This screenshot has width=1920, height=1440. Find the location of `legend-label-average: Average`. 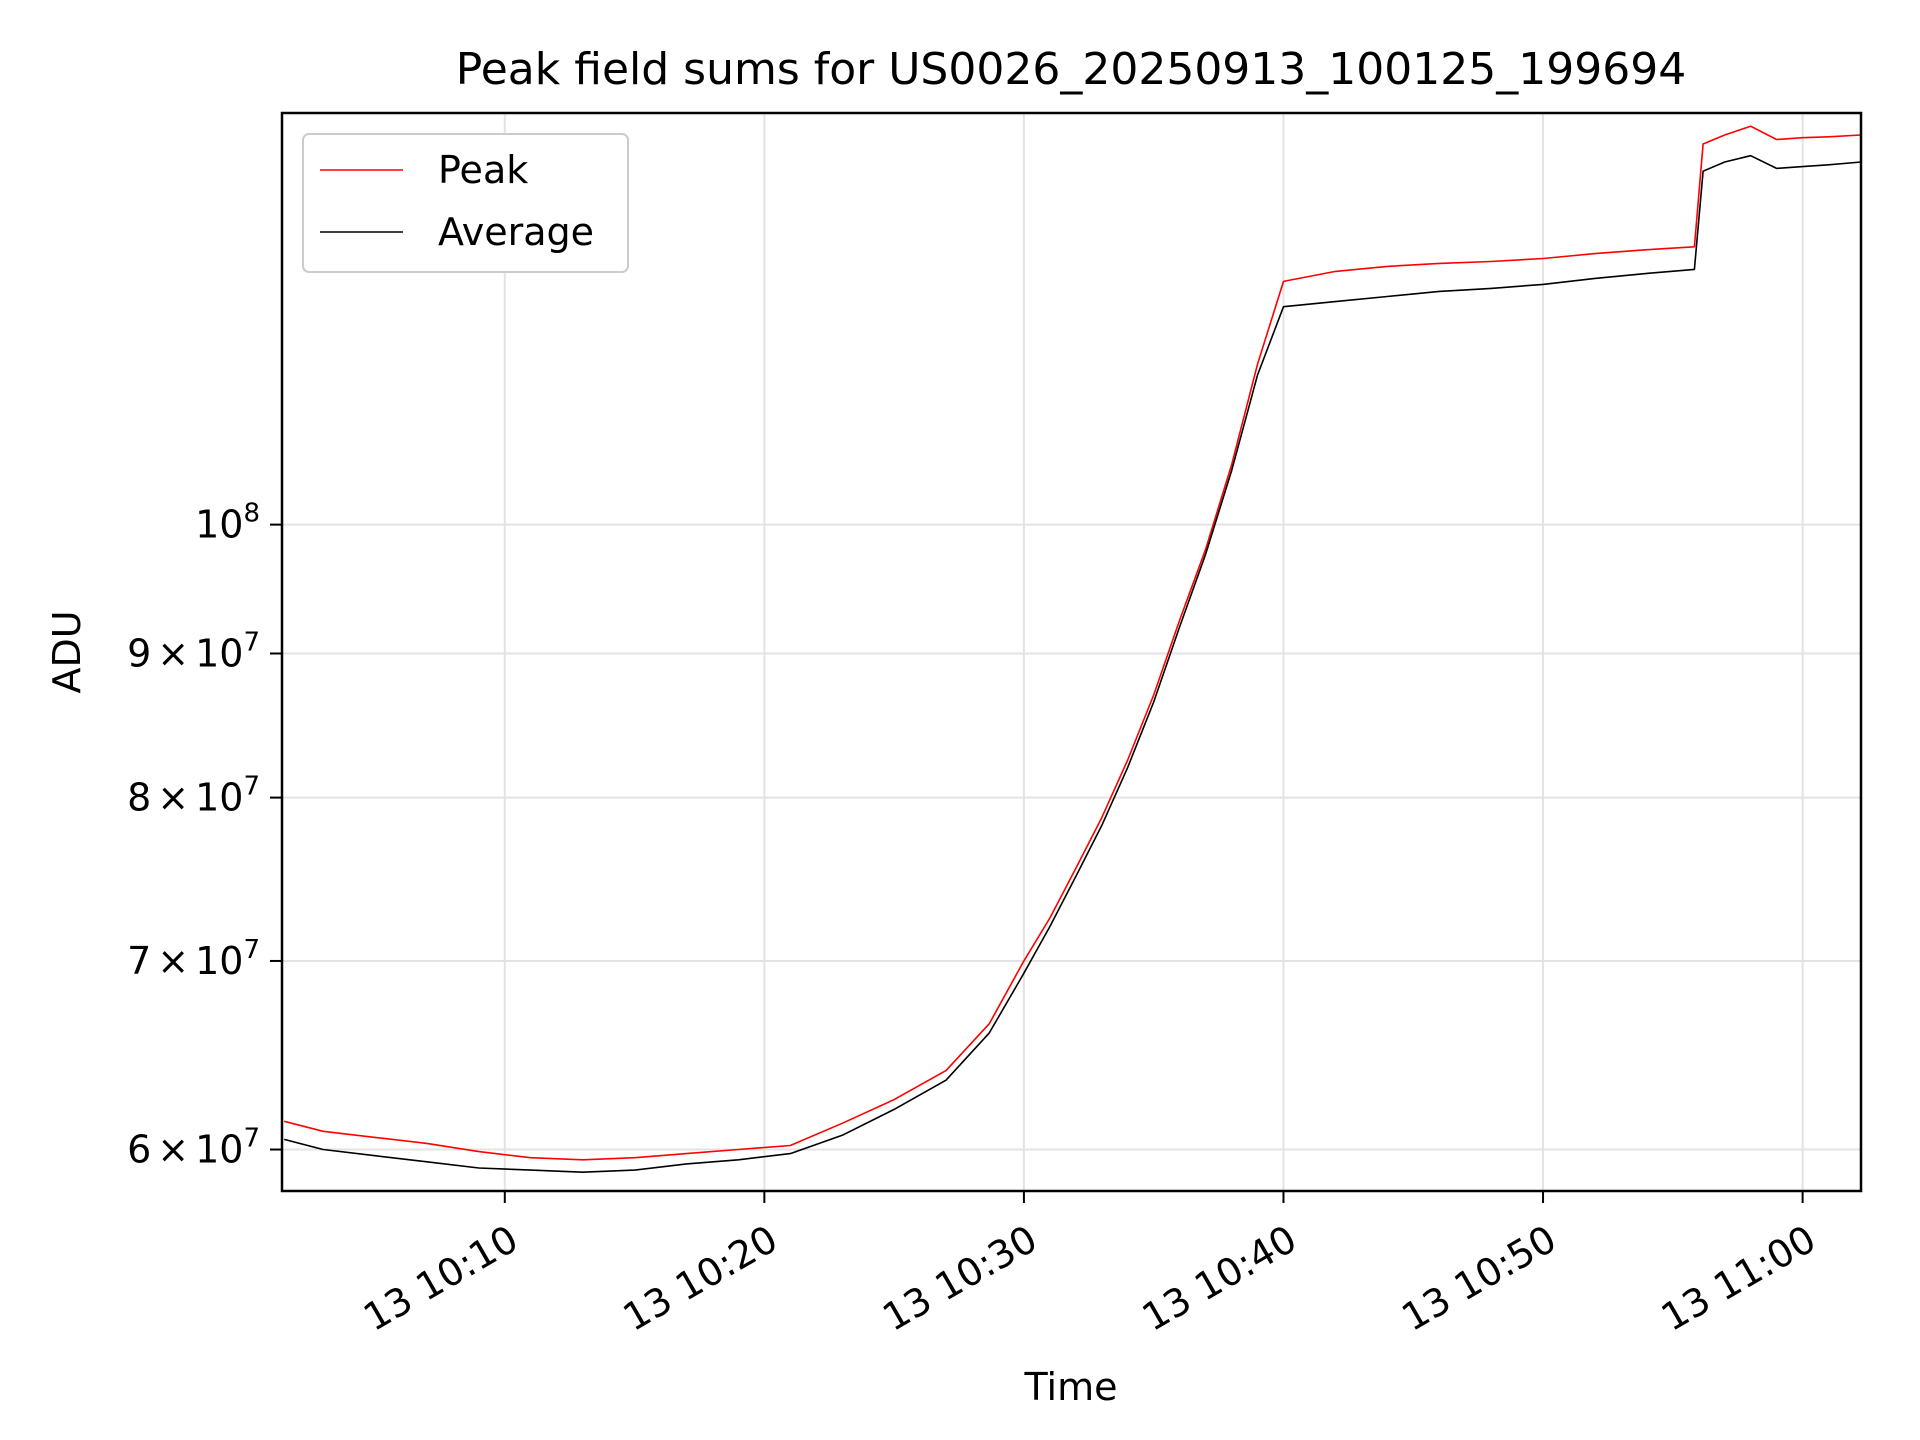

legend-label-average: Average is located at coordinates (516, 232).